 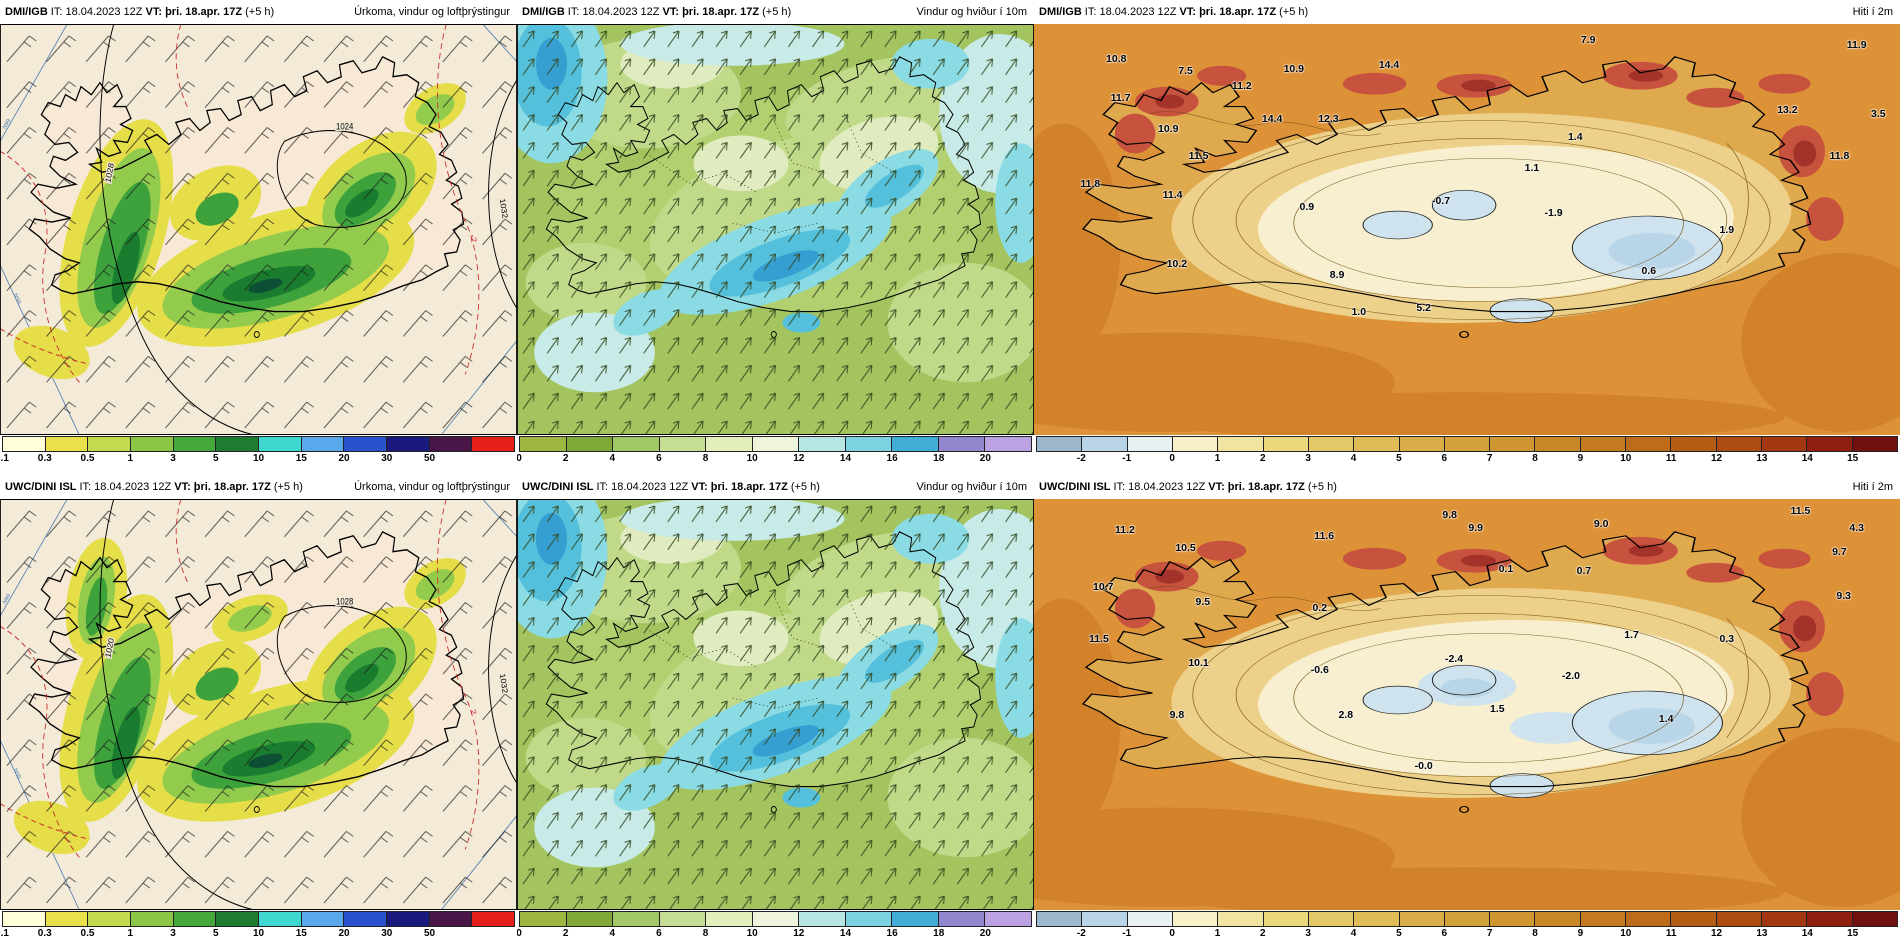 What do you see at coordinates (1460, 690) in the screenshot?
I see `temperature-contours` at bounding box center [1460, 690].